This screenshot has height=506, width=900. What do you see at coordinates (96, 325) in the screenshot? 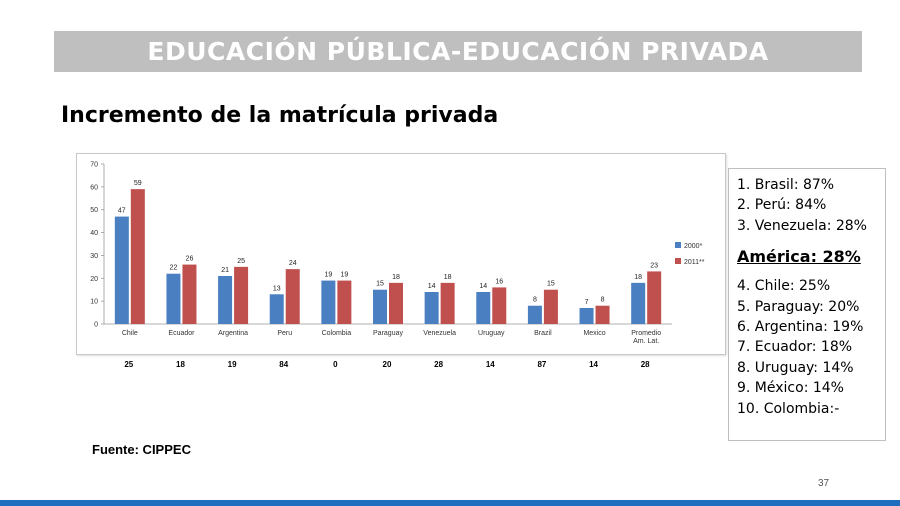
I see `y-tick-label: 0` at bounding box center [96, 325].